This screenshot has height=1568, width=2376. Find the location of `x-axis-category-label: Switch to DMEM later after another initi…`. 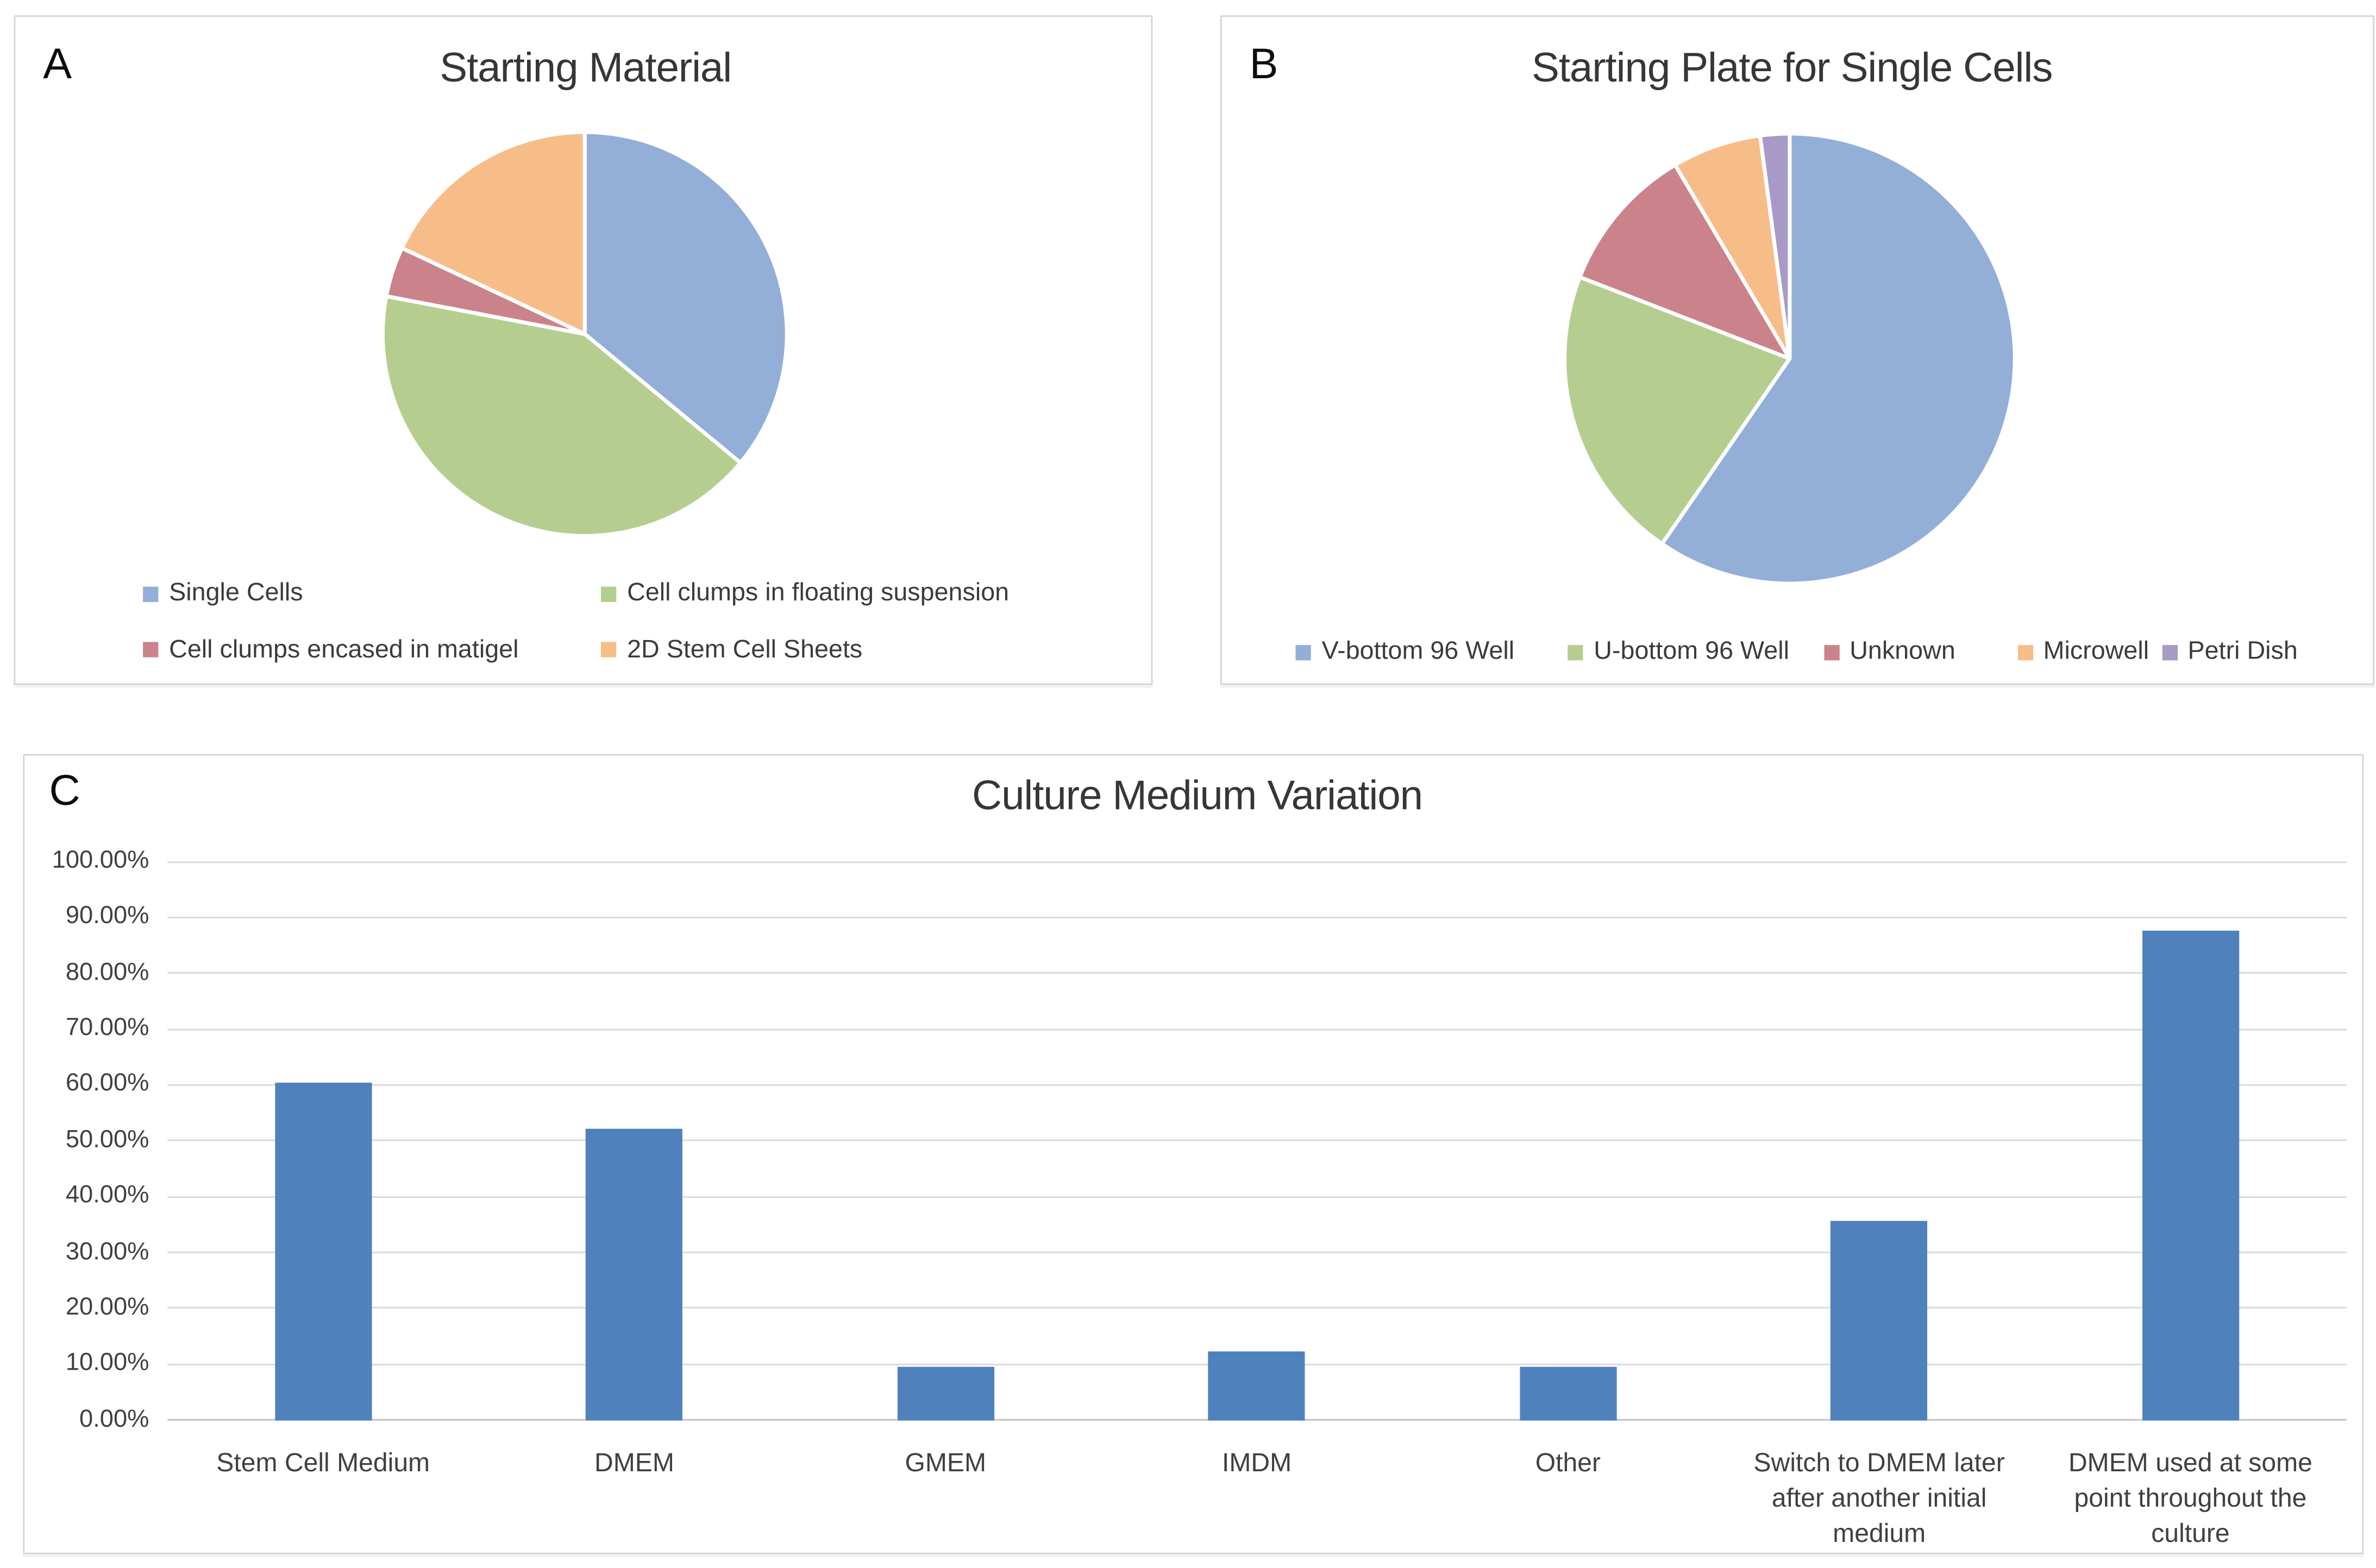

x-axis-category-label: Switch to DMEM later after another initi… is located at coordinates (1879, 1498).